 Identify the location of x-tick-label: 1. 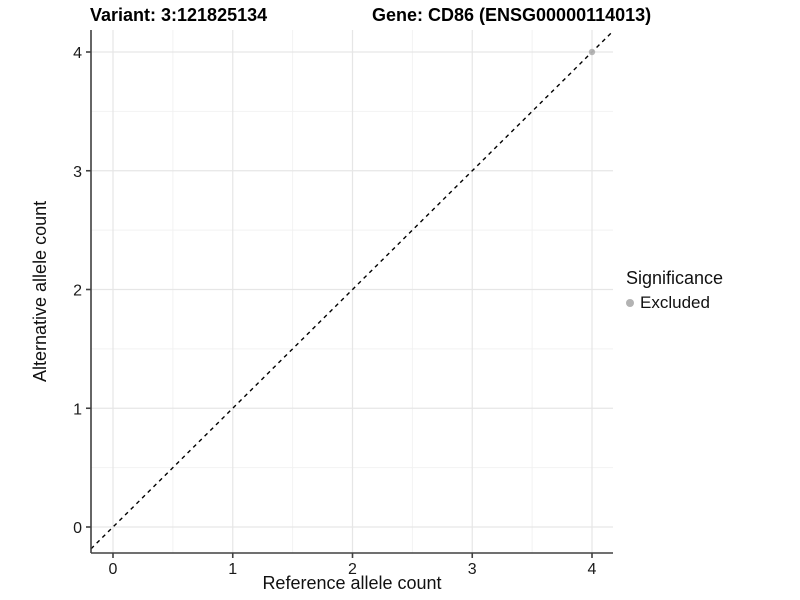
(232, 569).